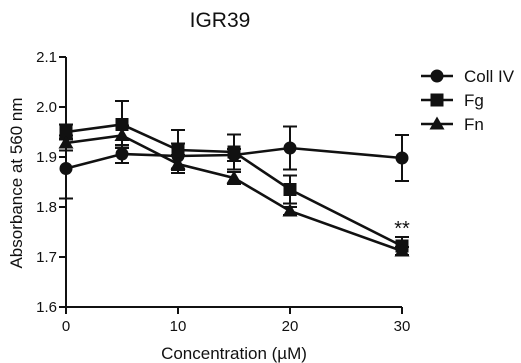  Describe the element at coordinates (474, 100) in the screenshot. I see `legend-label: Fg` at that location.